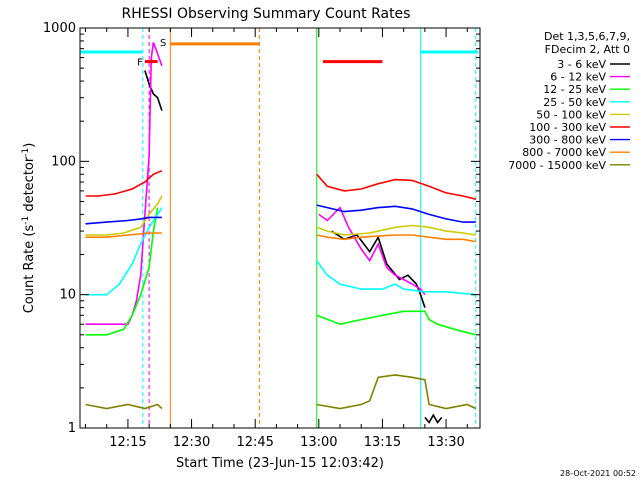 This screenshot has height=480, width=640. Describe the element at coordinates (587, 36) in the screenshot. I see `legend-header-line-0: Det 1,3,5,6,7,9,` at that location.